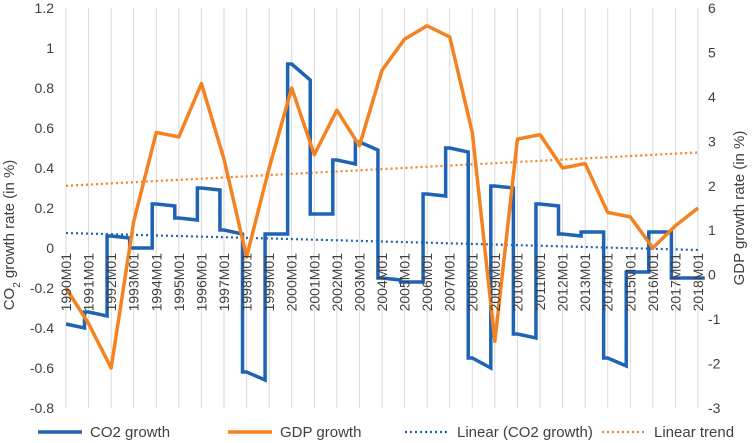 This screenshot has height=443, width=754. I want to click on left-axis-ticks: -0.8 -0.6 -0.4 -0.2 0 0.2 0.4 0.6 0.8 1 1.2, so click(42, 208).